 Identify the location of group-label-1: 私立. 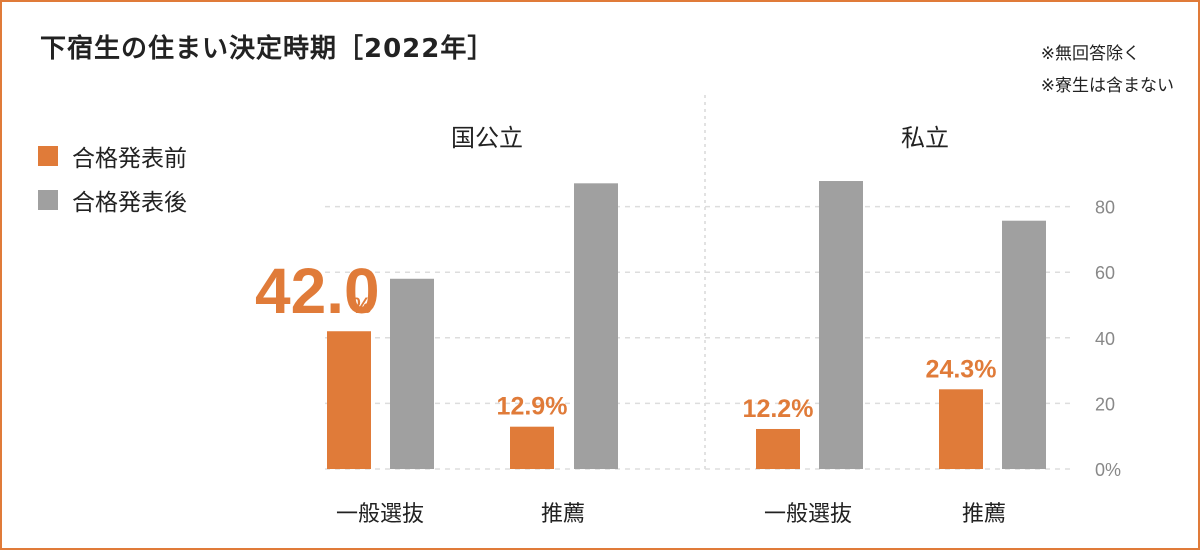
(925, 138).